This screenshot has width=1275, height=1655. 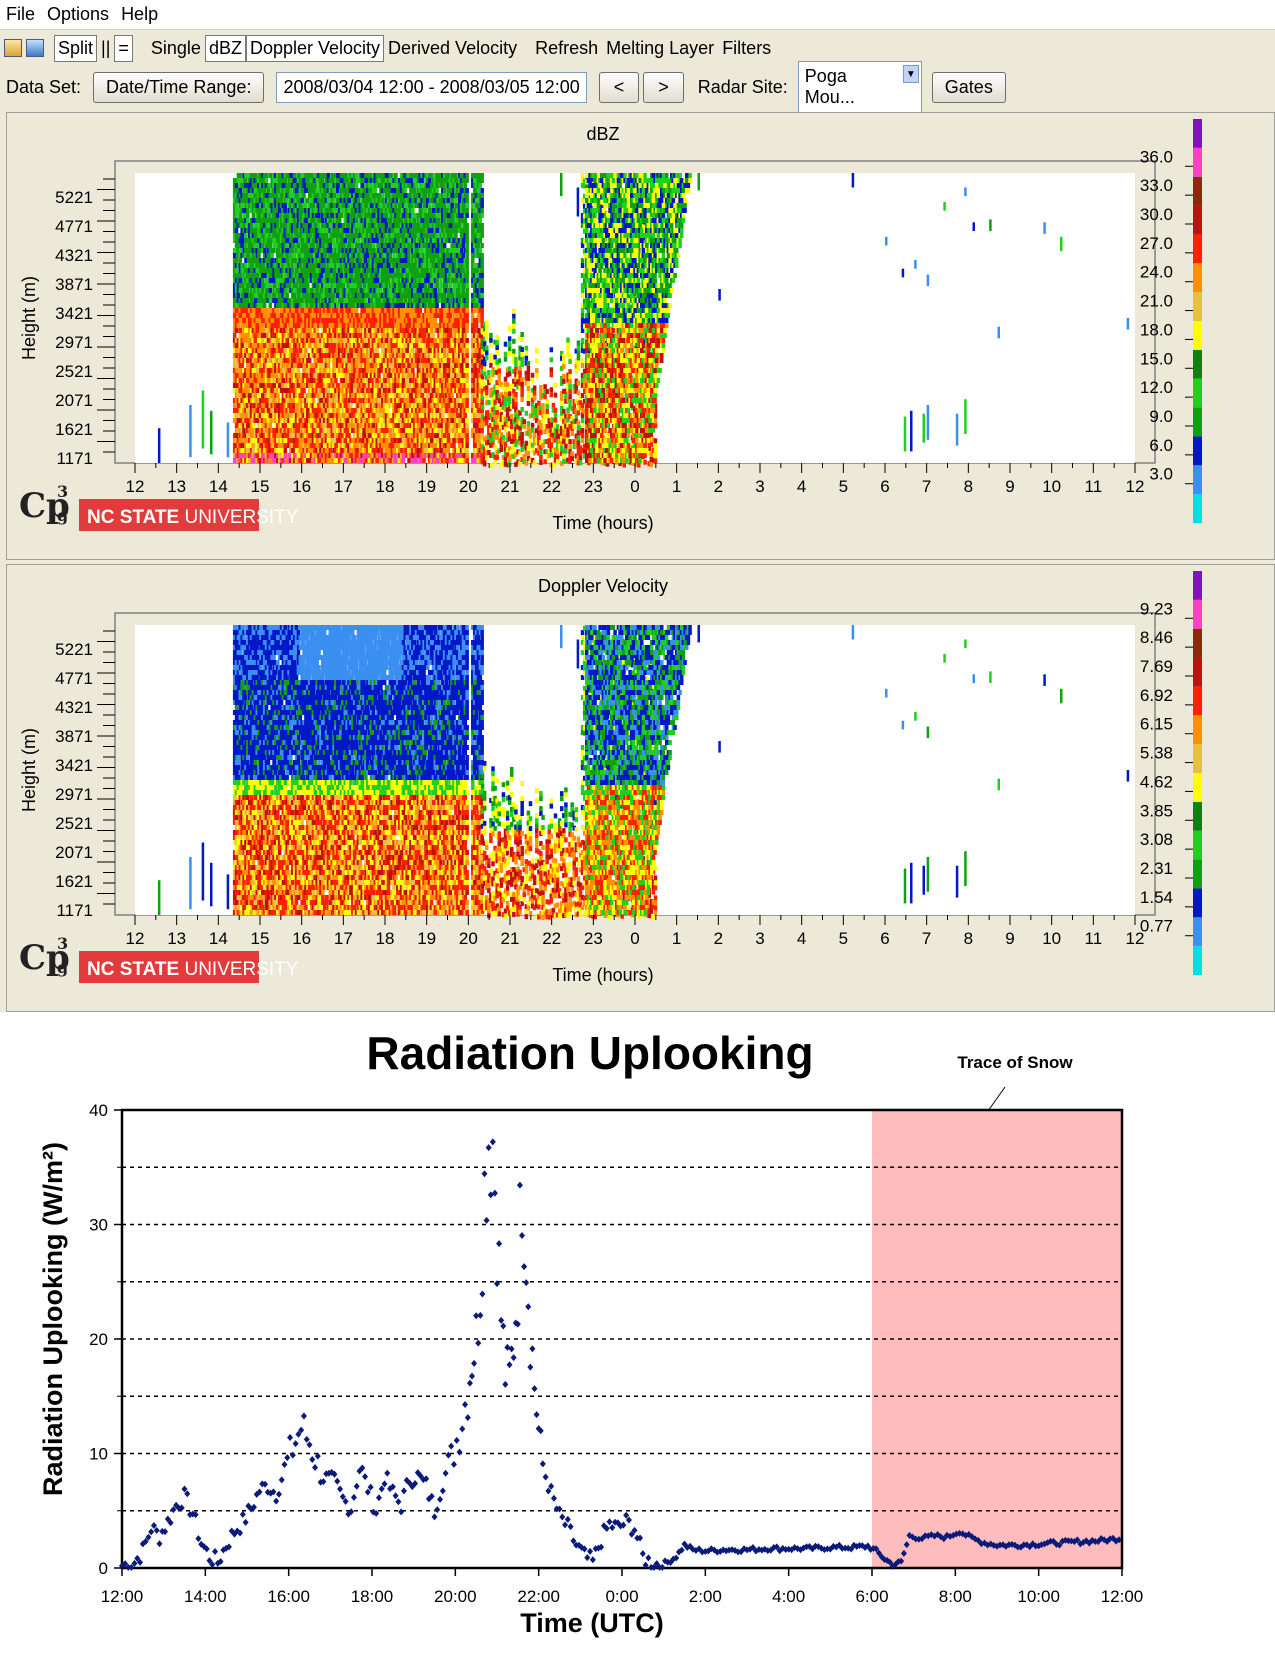 I want to click on filters-button: Filters, so click(x=746, y=48).